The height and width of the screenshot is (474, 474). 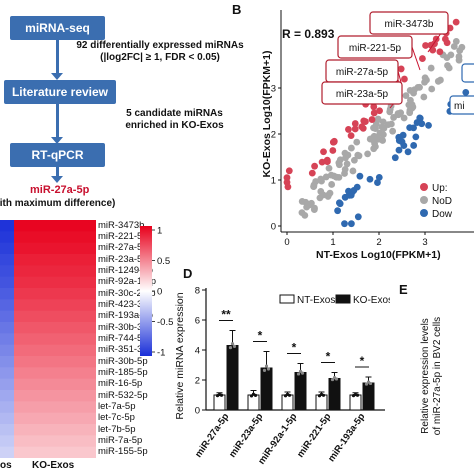 What do you see at coordinates (146, 291) in the screenshot?
I see `scale-bar` at bounding box center [146, 291].